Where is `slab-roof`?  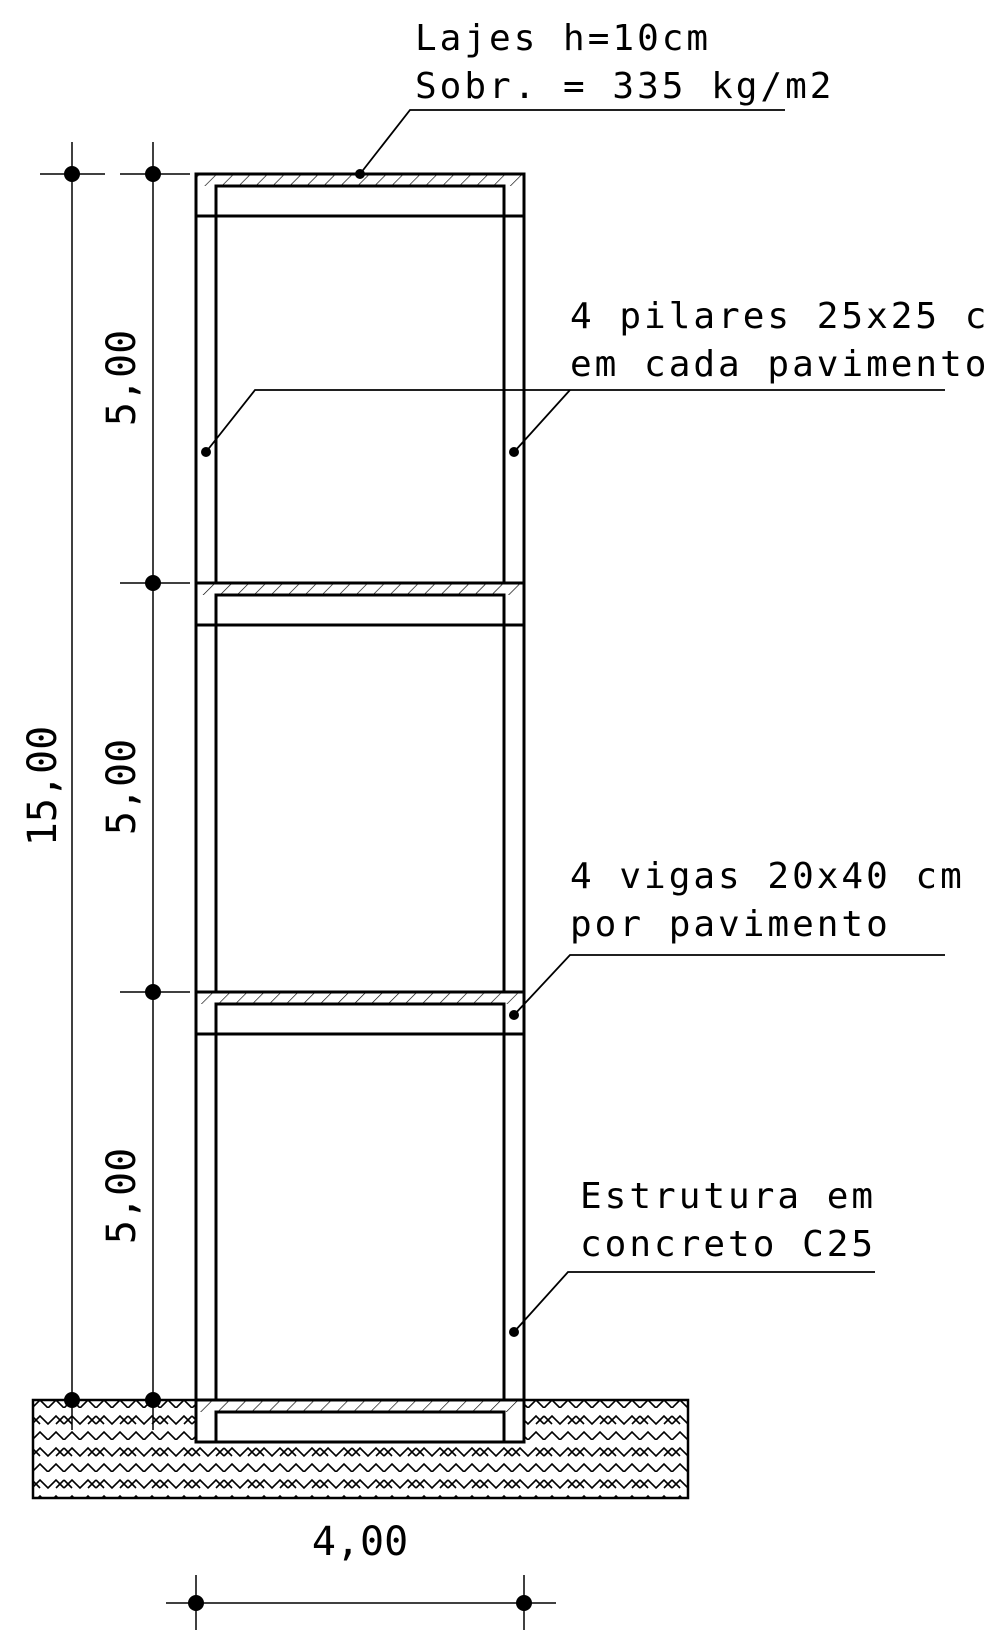
slab-roof is located at coordinates (360, 195).